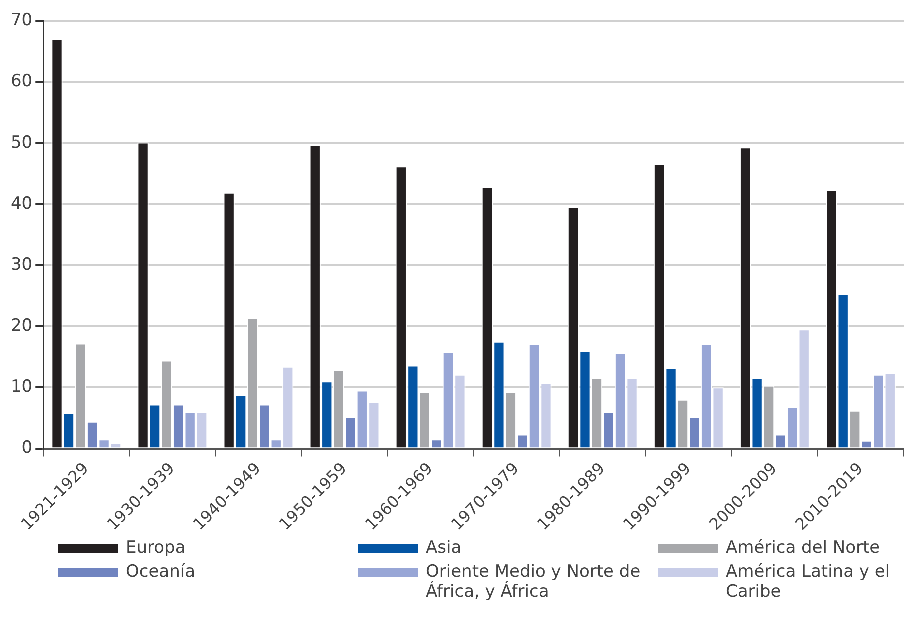 This screenshot has width=913, height=627. I want to click on legend-label: América del Norte, so click(804, 548).